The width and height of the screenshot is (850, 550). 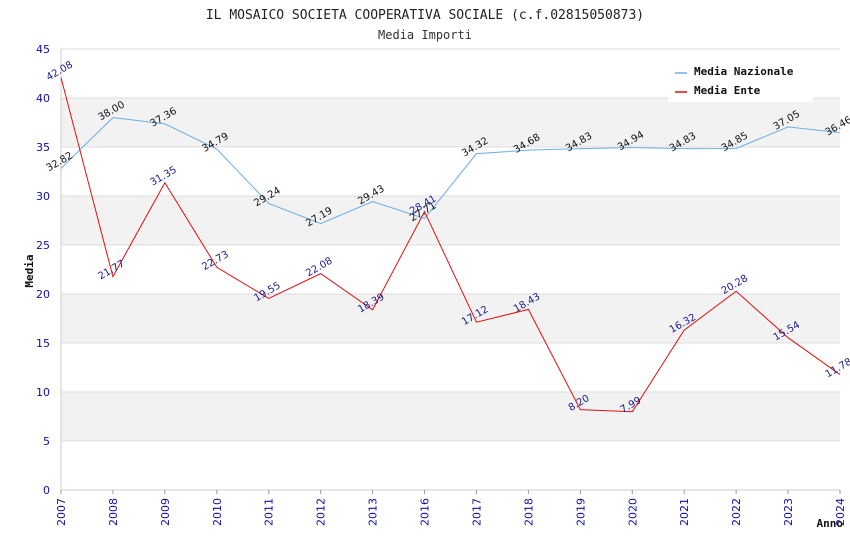 I want to click on x-tick-label: 2012, so click(x=321, y=512).